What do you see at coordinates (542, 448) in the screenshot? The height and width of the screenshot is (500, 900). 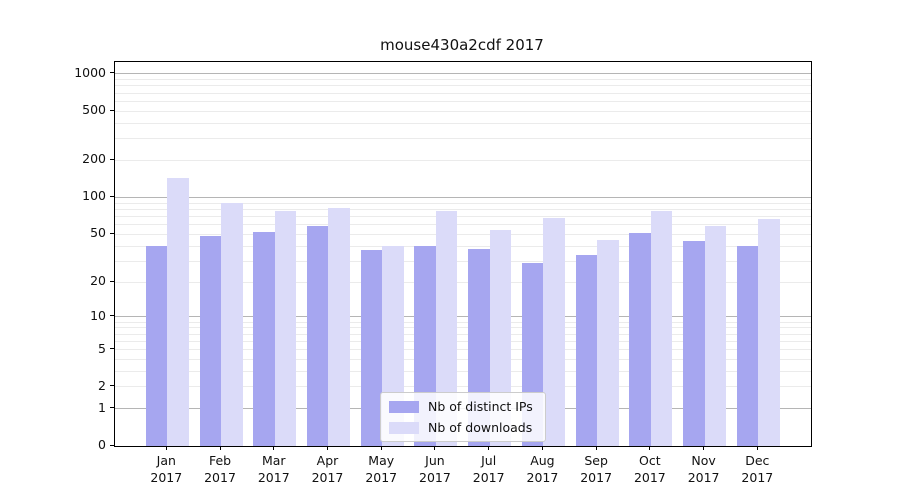 I see `x-tick-aug` at bounding box center [542, 448].